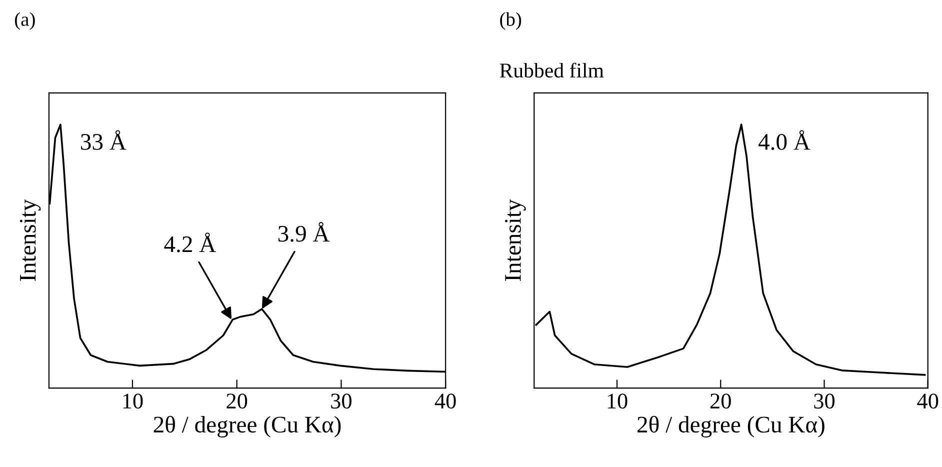  I want to click on annotation: 33 Å, so click(103, 140).